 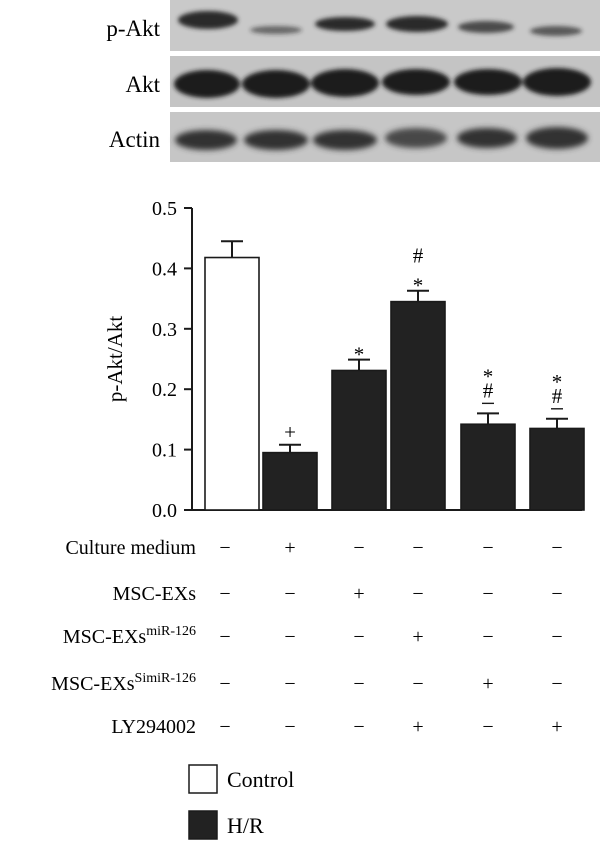 I want to click on condition-label: Culture medium, so click(x=130, y=548).